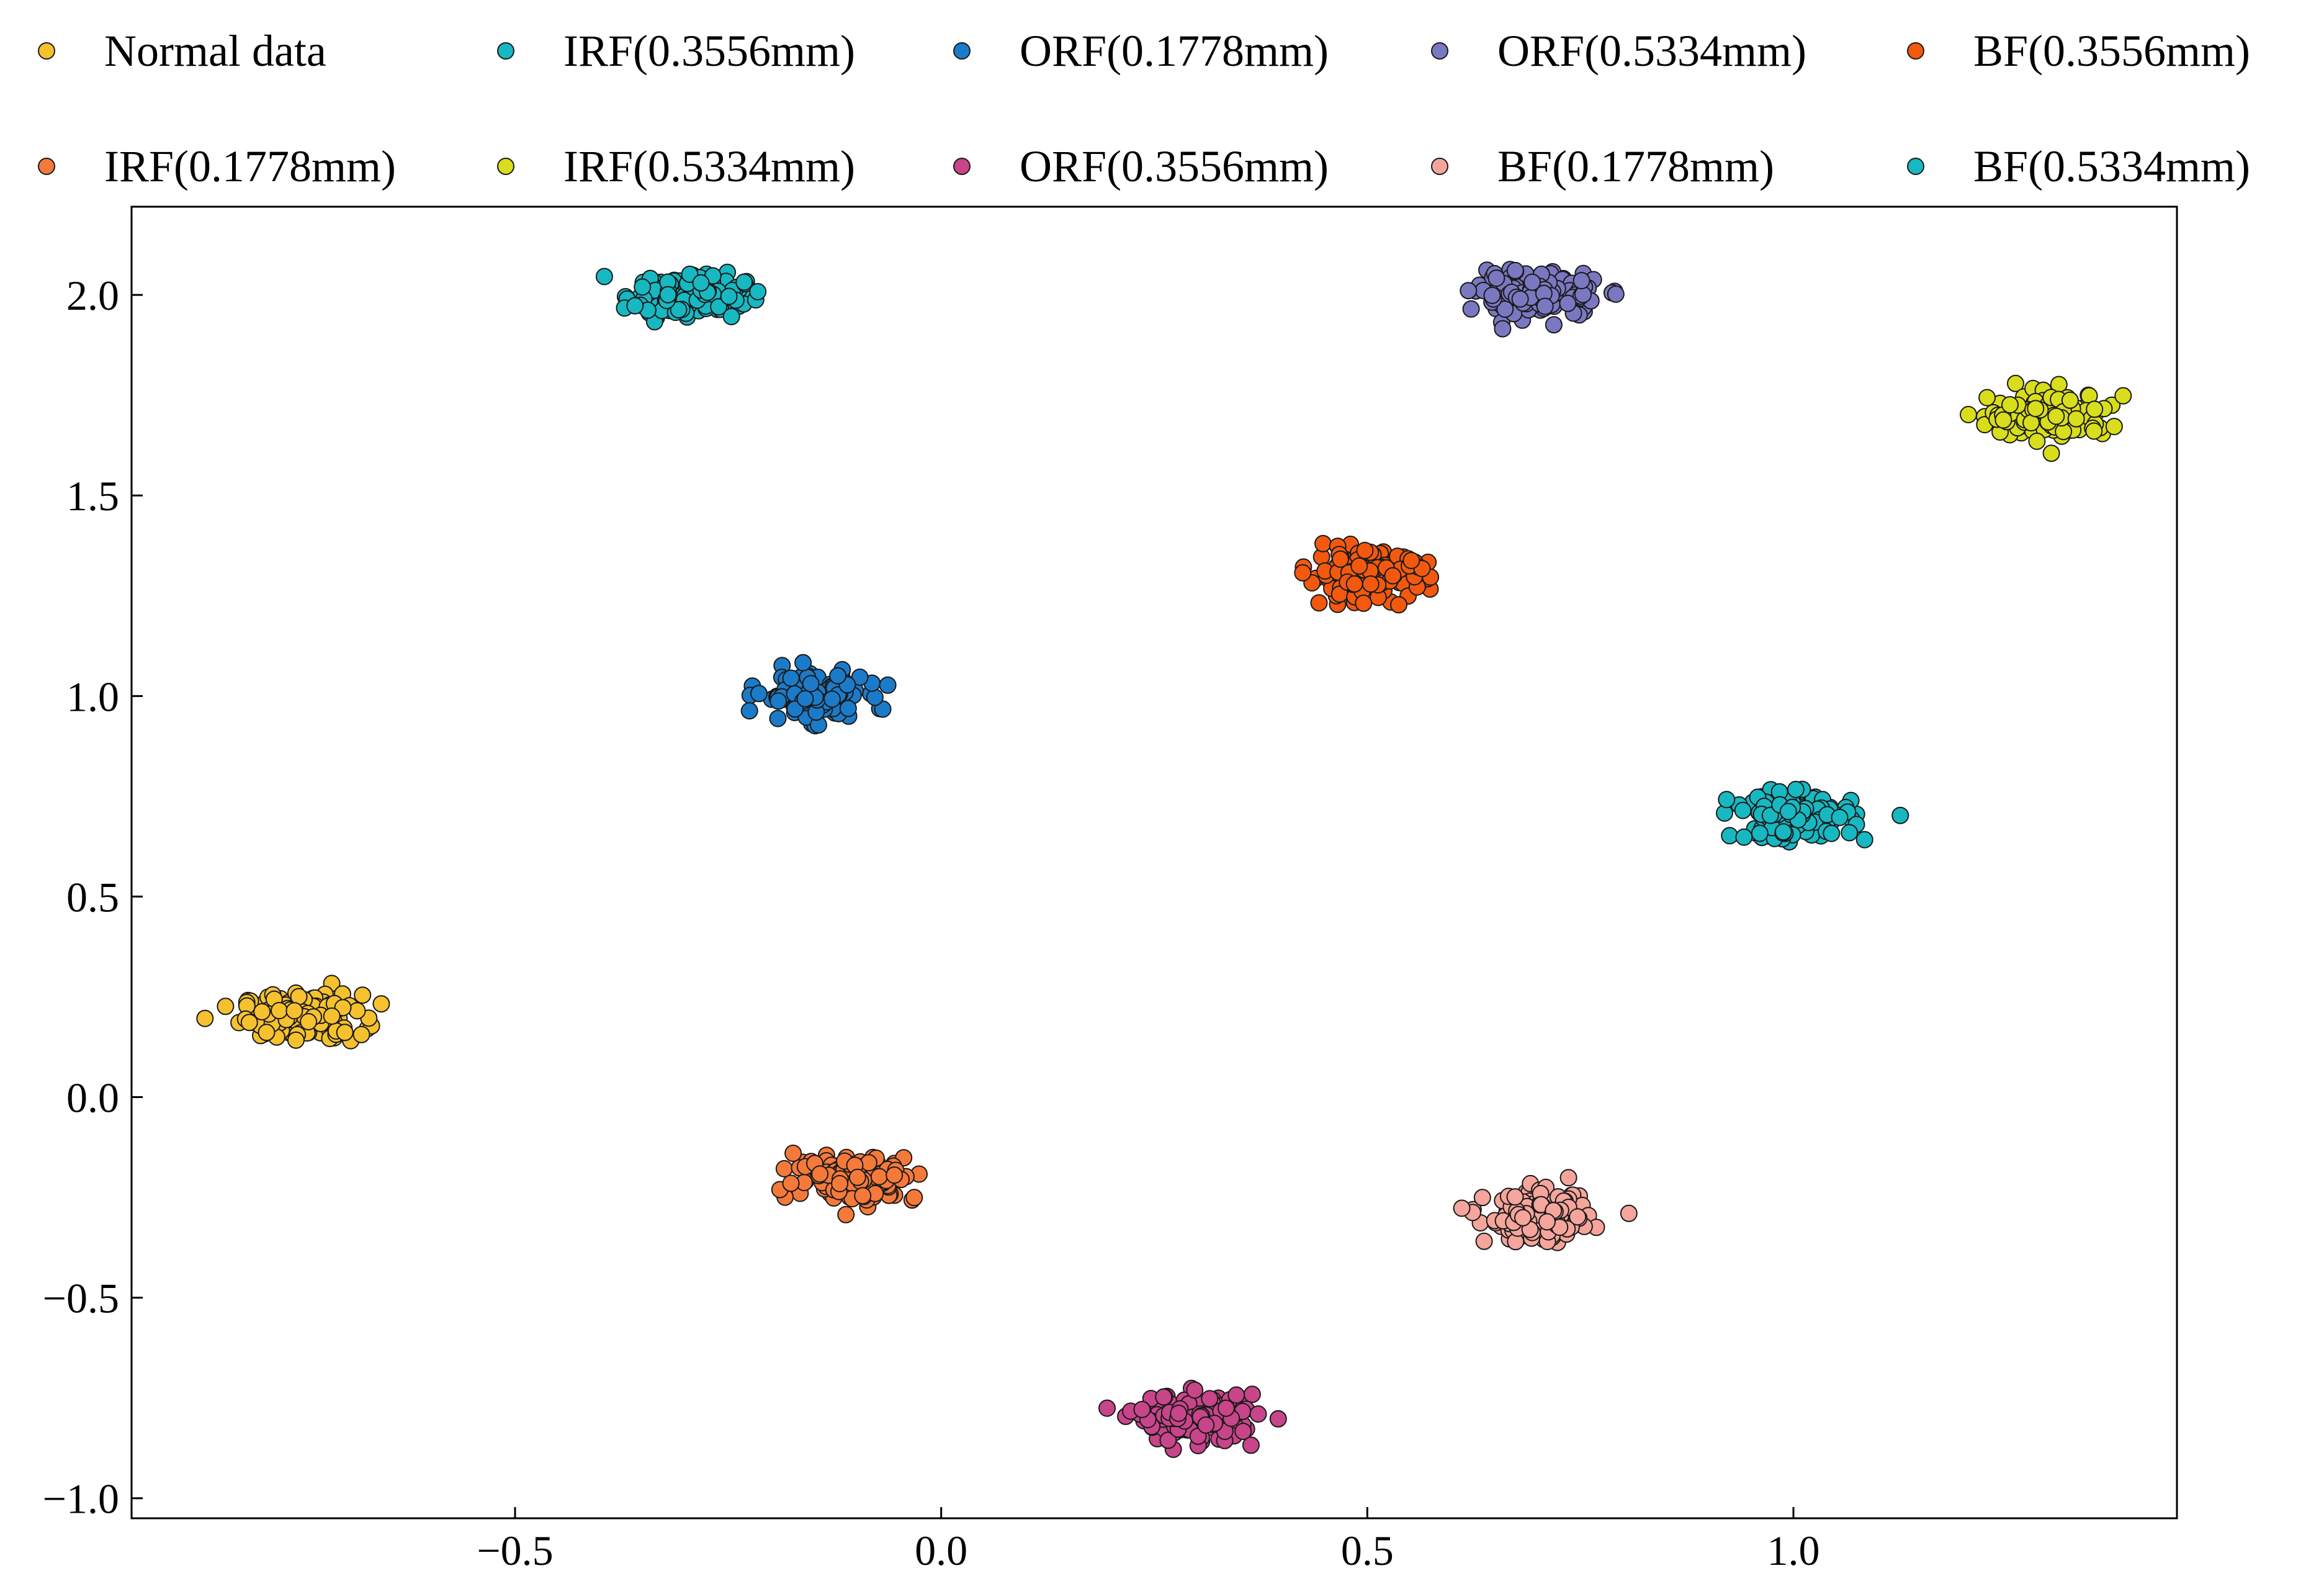 This screenshot has width=2324, height=1594. I want to click on legend-label: BF(0.5334mm), so click(2111, 167).